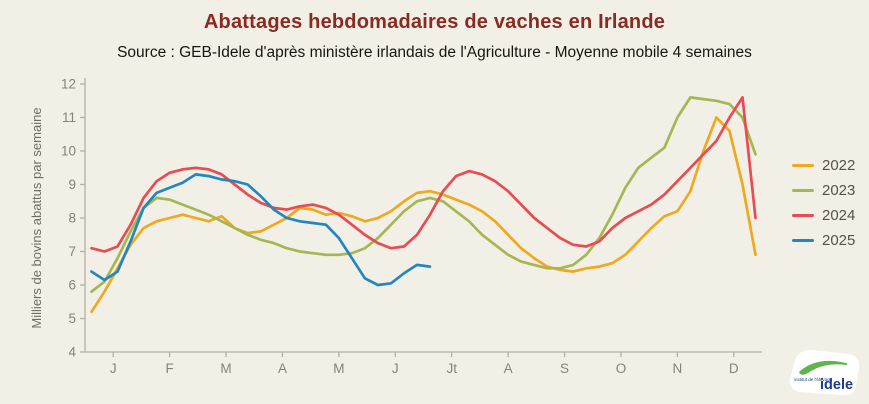 The height and width of the screenshot is (404, 869). Describe the element at coordinates (803, 240) in the screenshot. I see `legend-swatch-2025` at that location.